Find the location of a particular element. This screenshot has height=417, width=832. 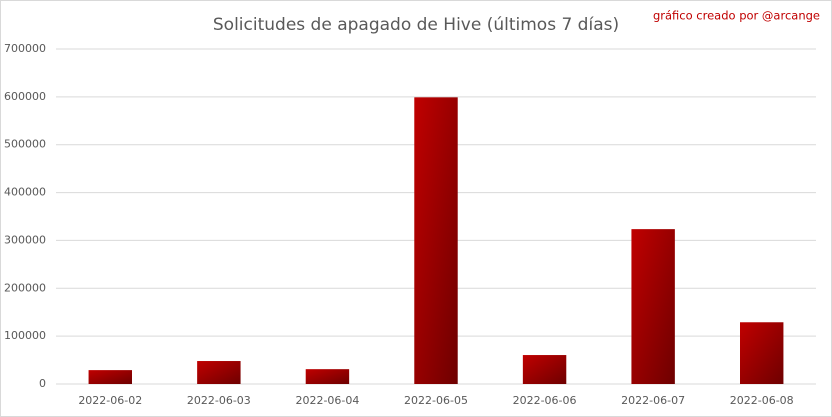

x-tick-label: 2022-06-03 is located at coordinates (219, 400).